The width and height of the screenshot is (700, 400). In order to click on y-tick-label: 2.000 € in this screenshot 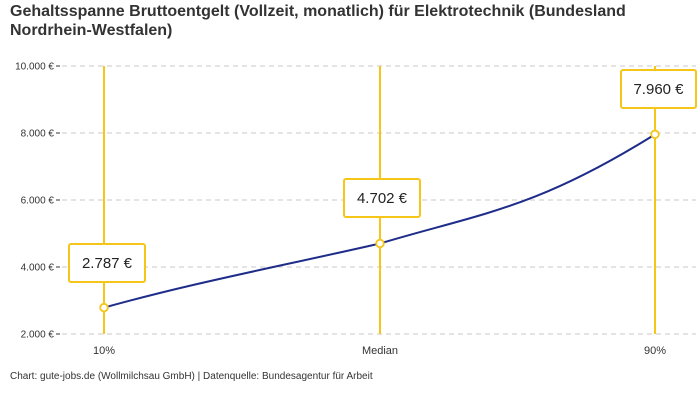, I will do `click(38, 335)`.